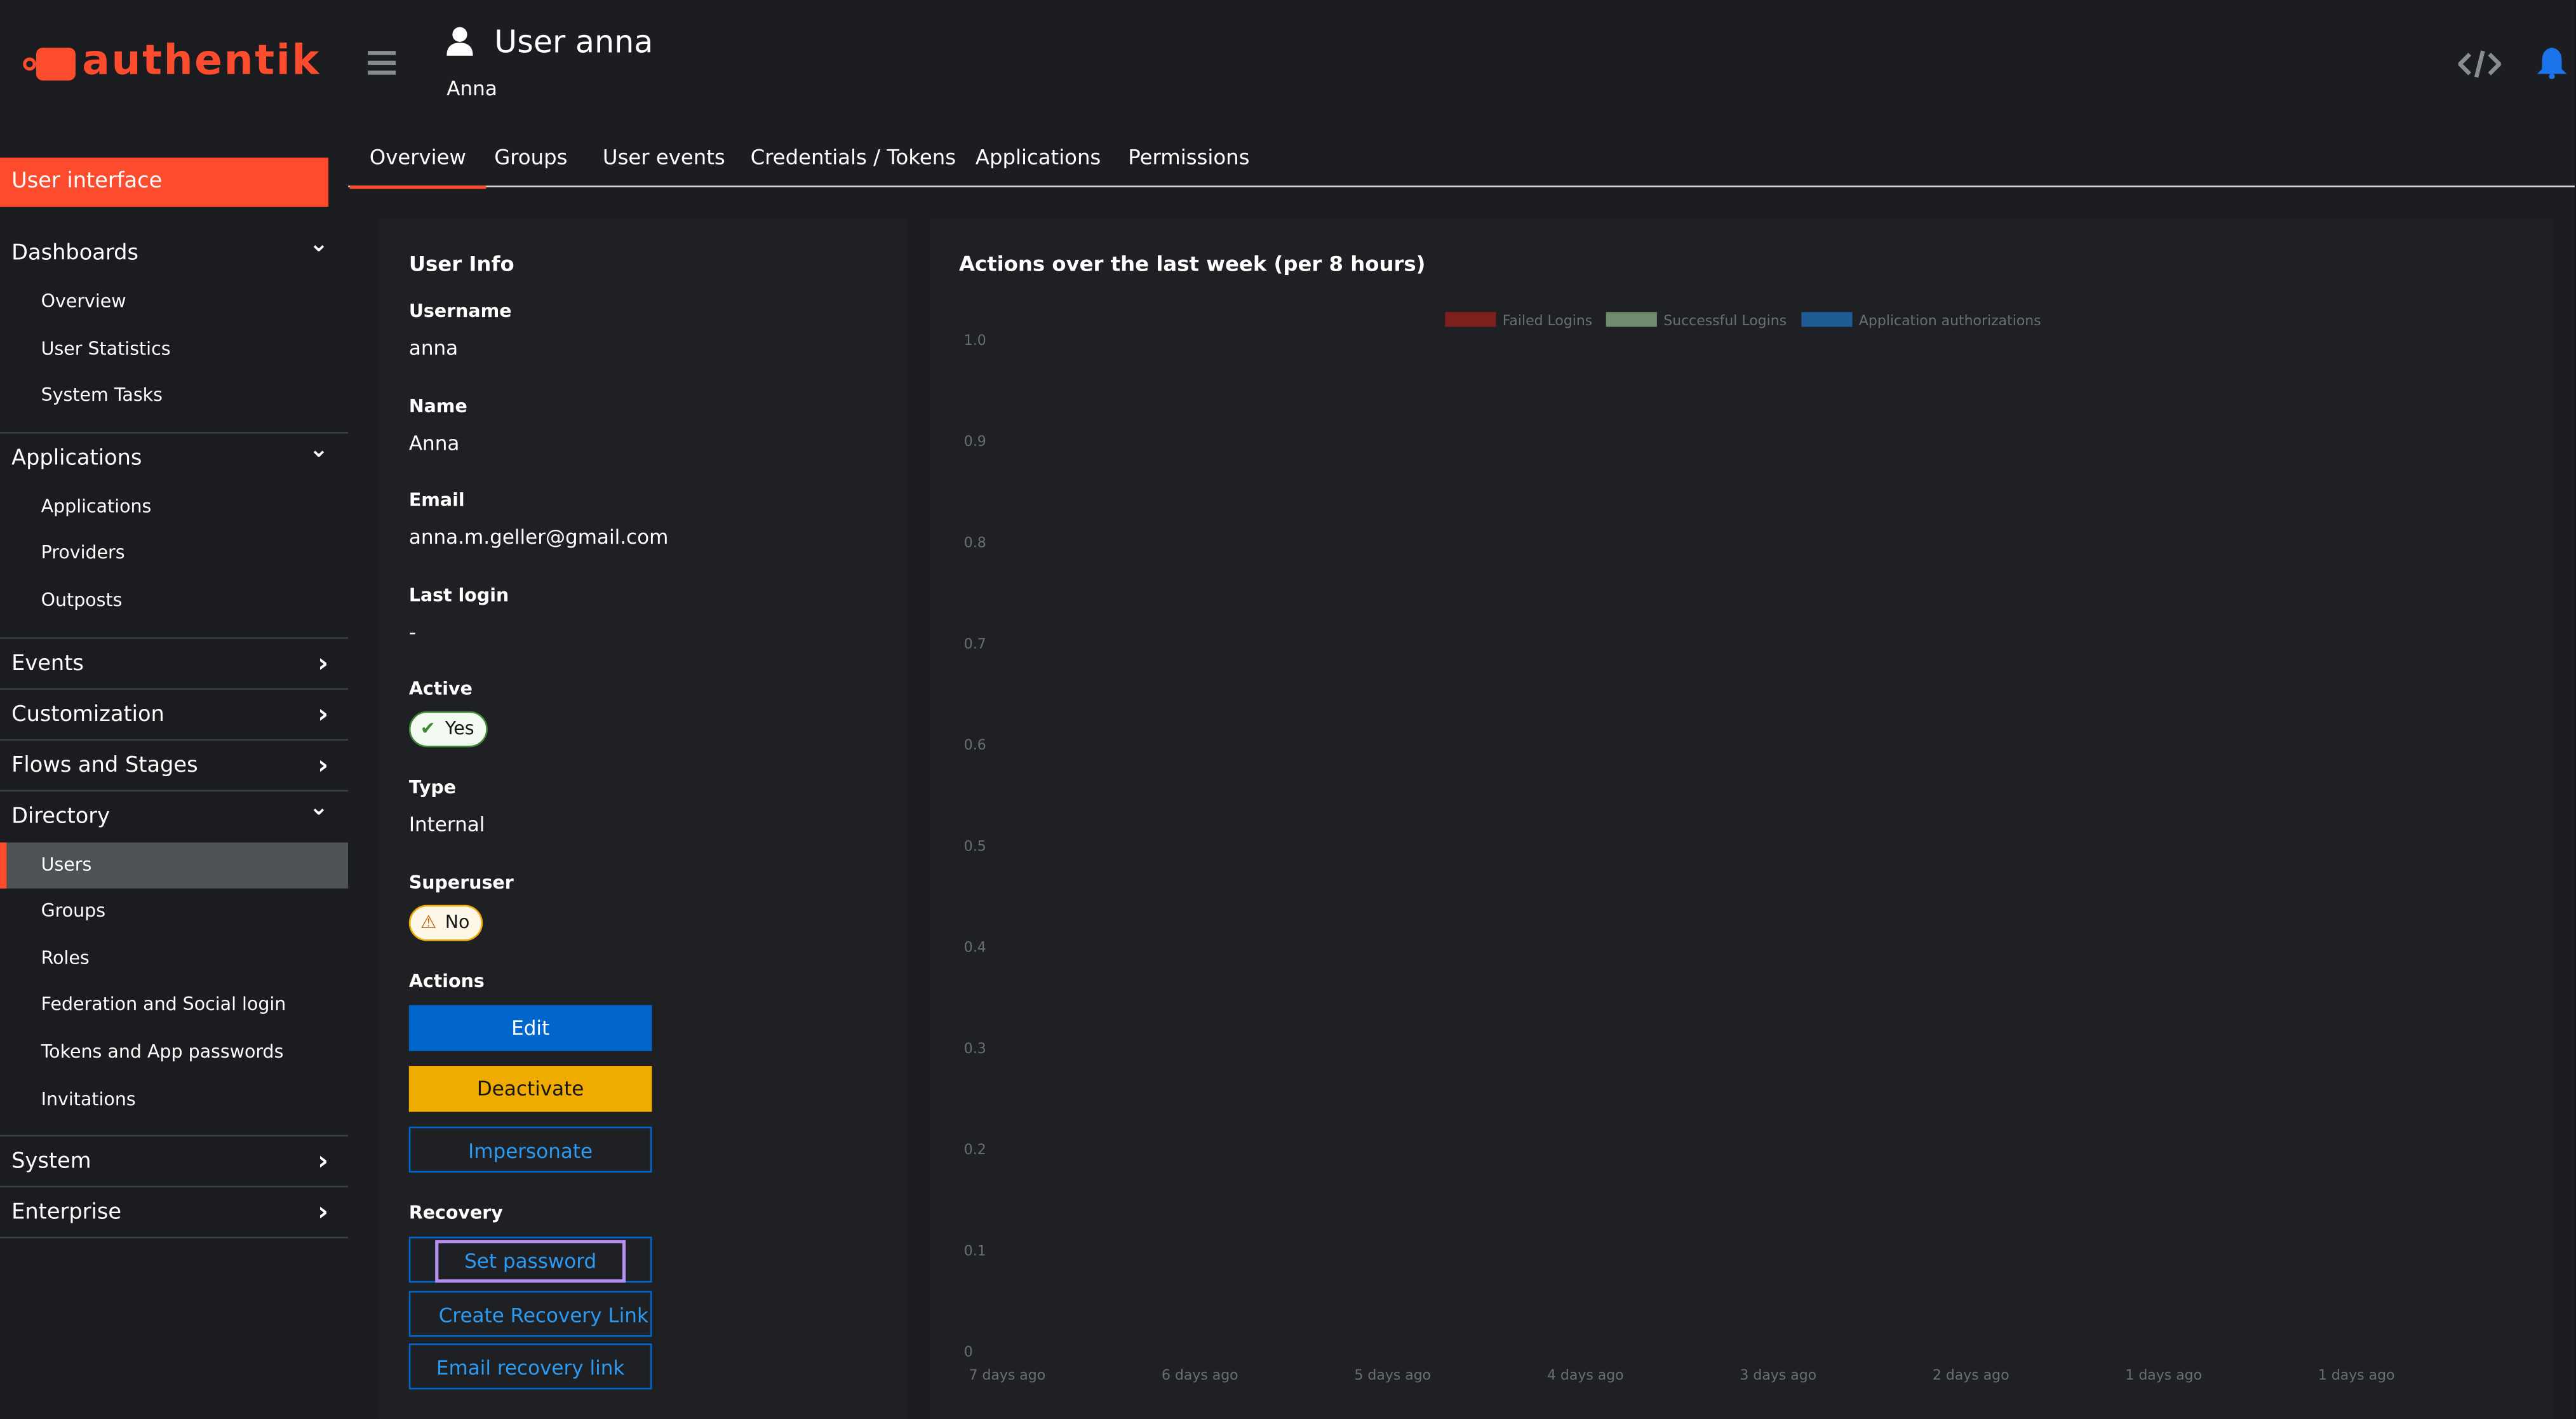 This screenshot has width=2576, height=1419. I want to click on nav-section-header: Dashboards ⌄, so click(174, 253).